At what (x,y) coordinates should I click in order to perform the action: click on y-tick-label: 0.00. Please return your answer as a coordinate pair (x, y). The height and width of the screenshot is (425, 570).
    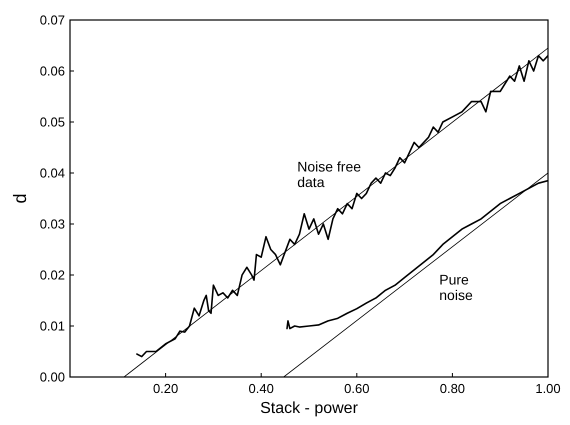
    Looking at the image, I should click on (52, 377).